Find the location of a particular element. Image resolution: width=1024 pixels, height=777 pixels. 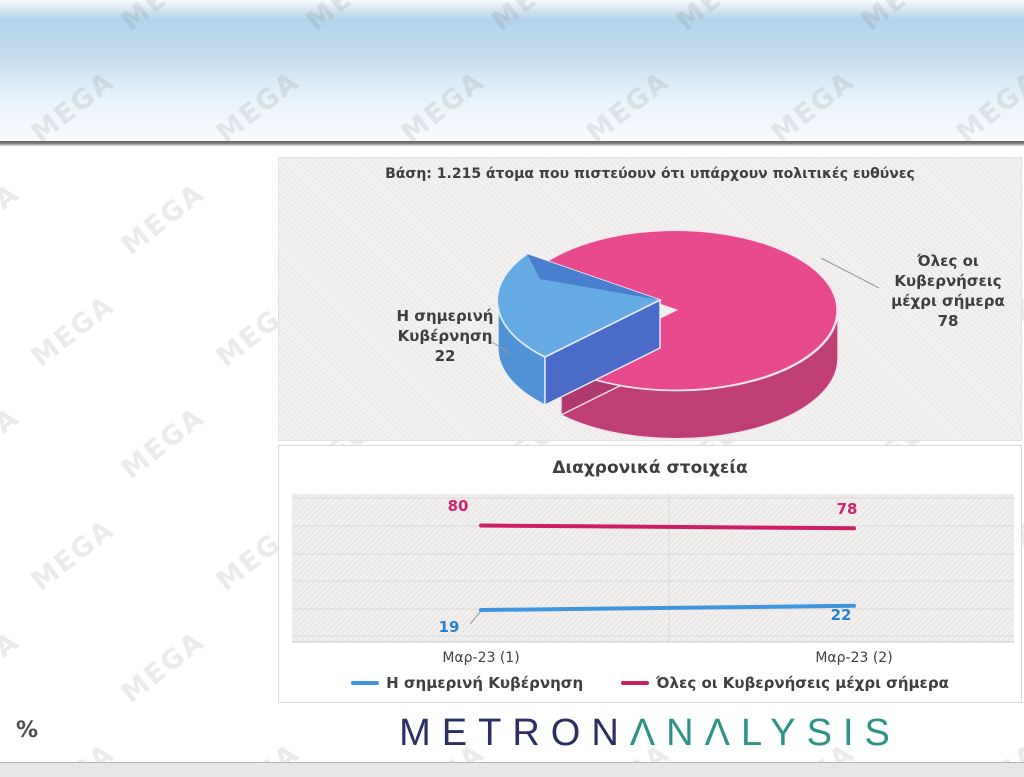

bottom-strip is located at coordinates (512, 769).